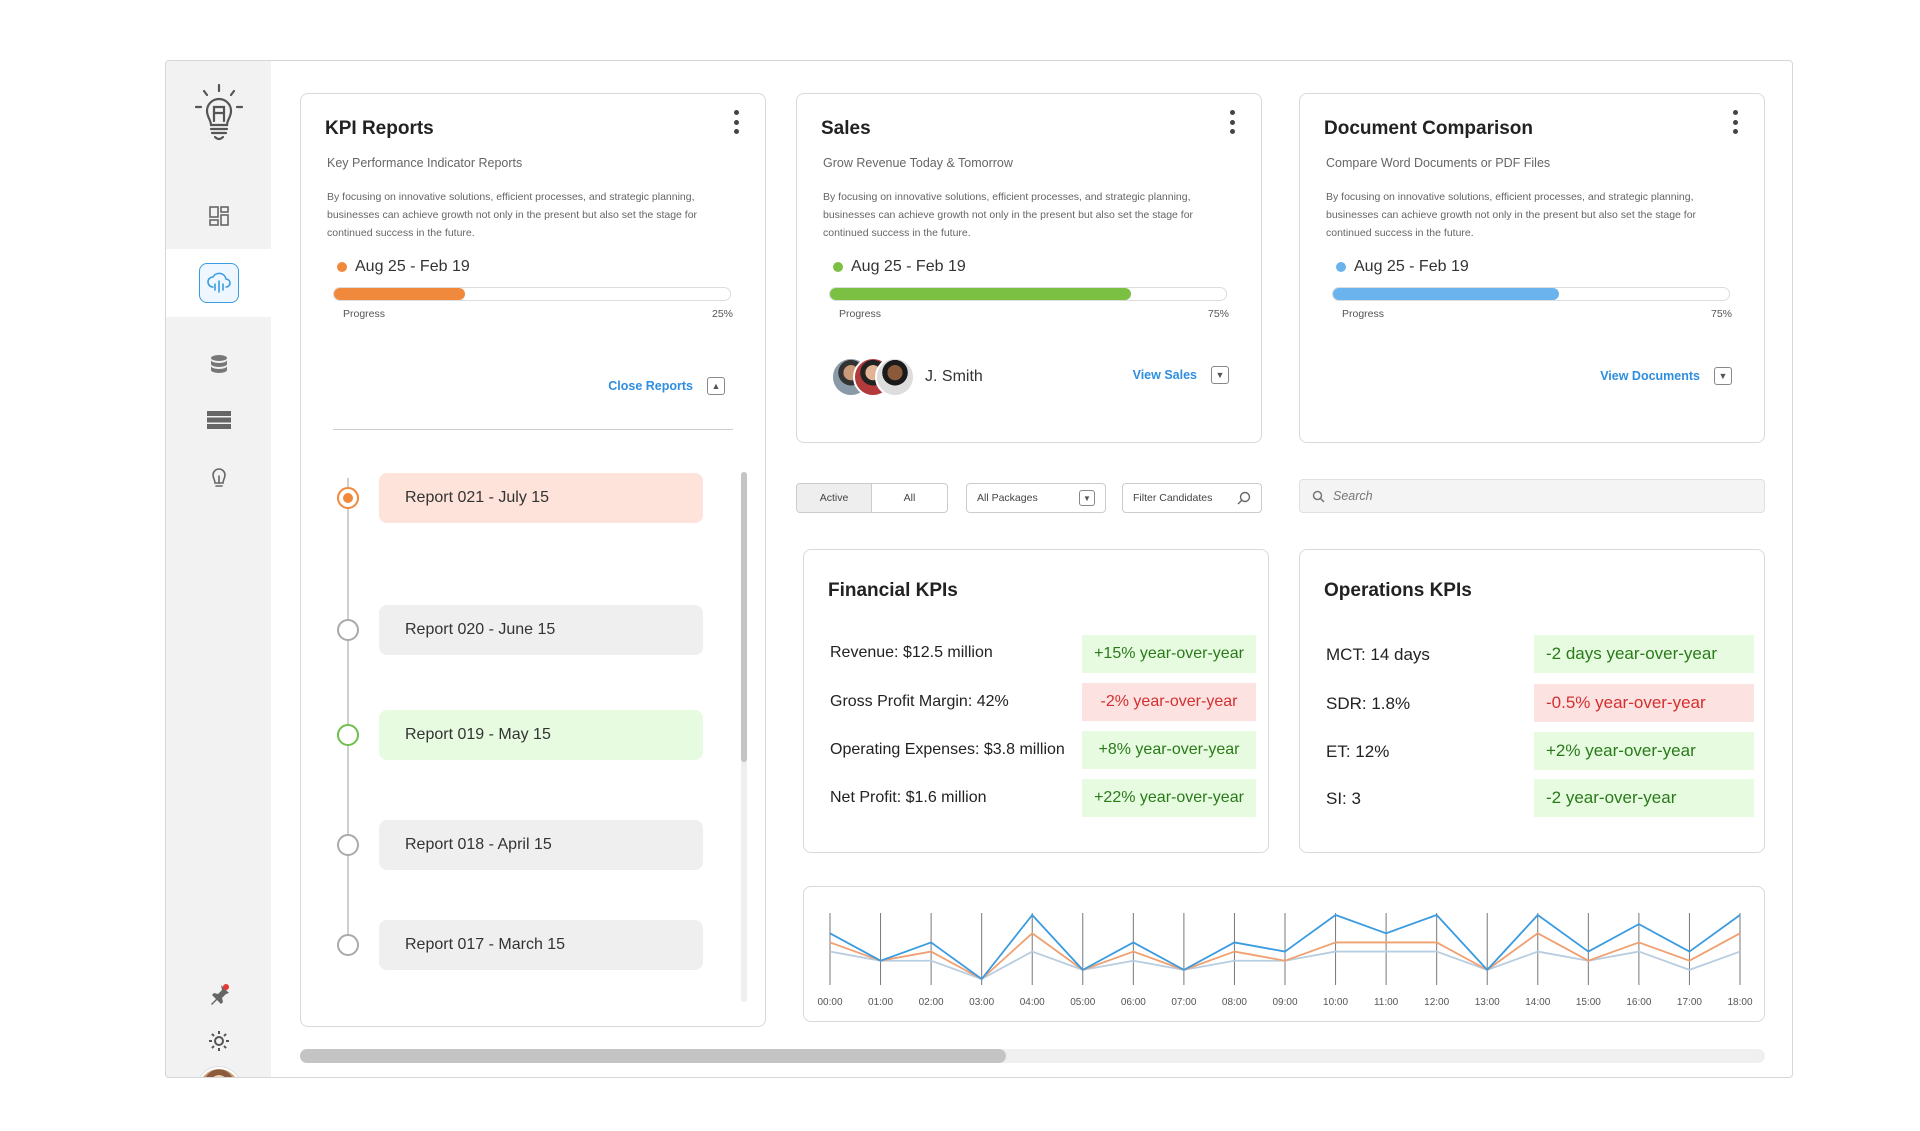  I want to click on horizontal-scrollbar-track, so click(1032, 1056).